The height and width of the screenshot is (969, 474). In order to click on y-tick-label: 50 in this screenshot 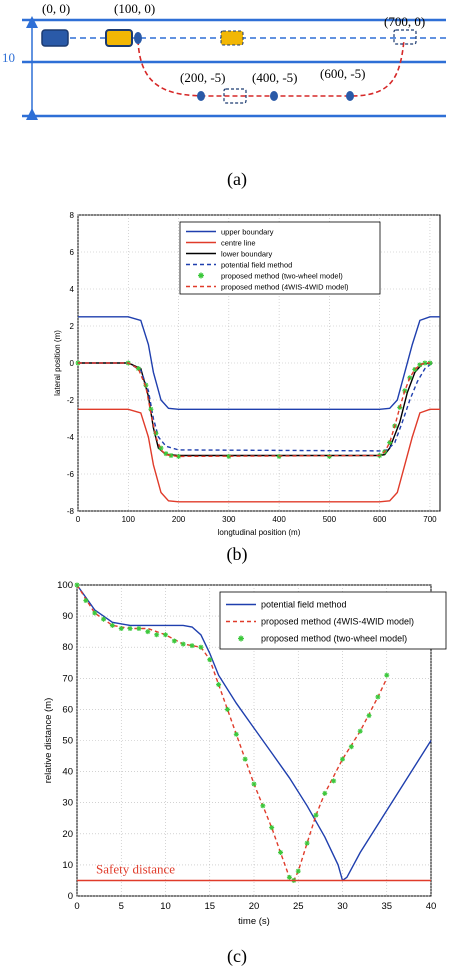, I will do `click(67, 741)`.